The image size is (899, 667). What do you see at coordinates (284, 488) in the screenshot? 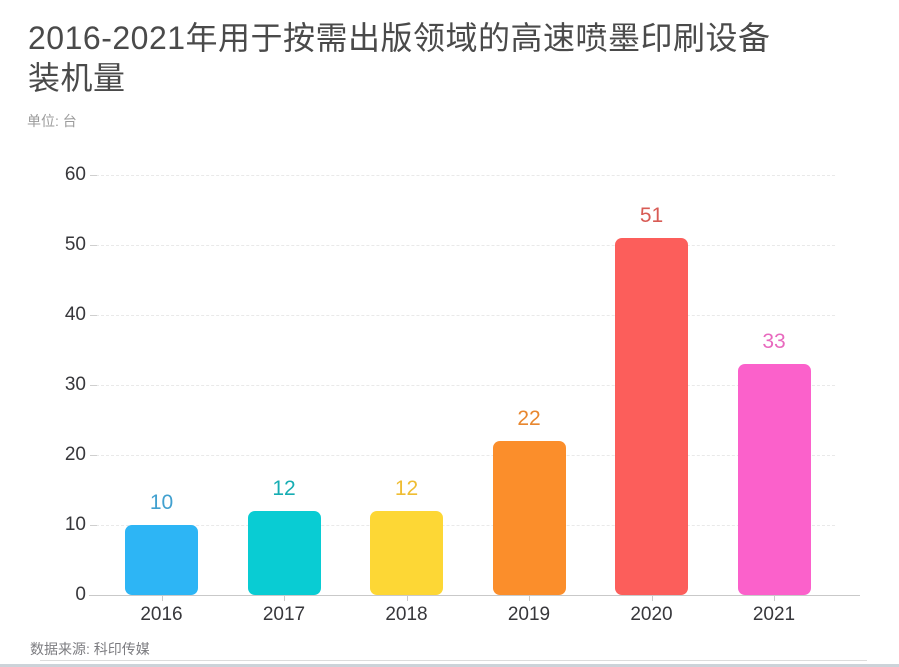
I see `bar-value-label-2017: 12` at bounding box center [284, 488].